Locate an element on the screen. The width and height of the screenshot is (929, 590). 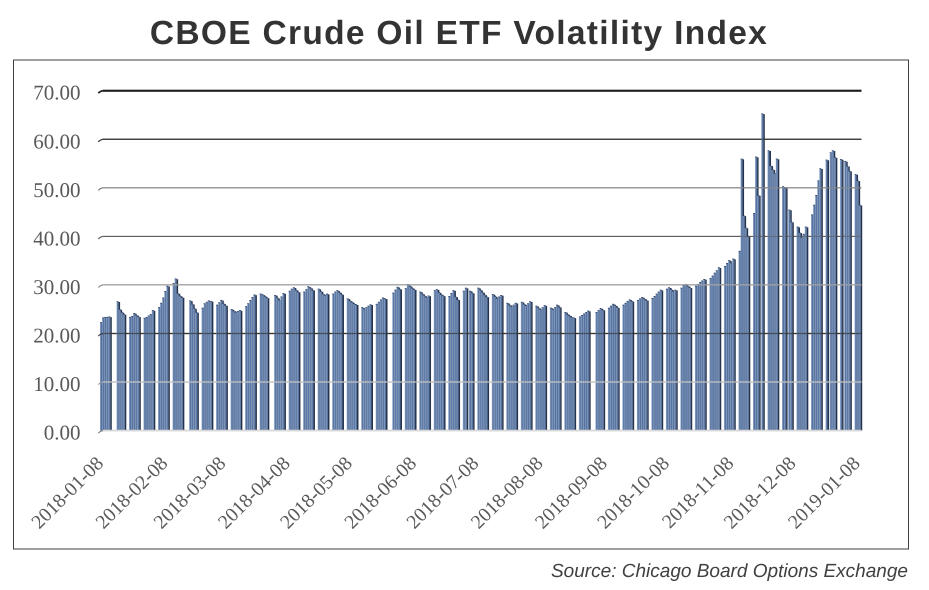
svg-text: 50.00 is located at coordinates (56, 190).